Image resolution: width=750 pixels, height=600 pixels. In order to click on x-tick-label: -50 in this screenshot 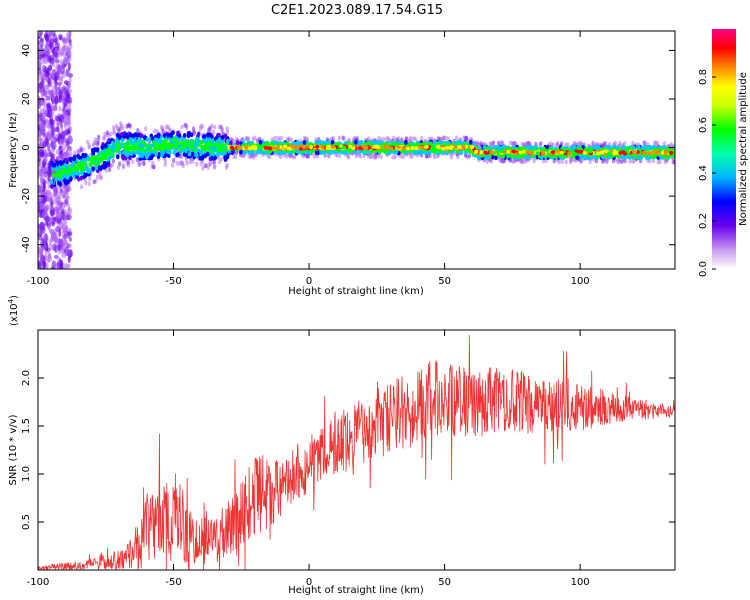, I will do `click(173, 582)`.